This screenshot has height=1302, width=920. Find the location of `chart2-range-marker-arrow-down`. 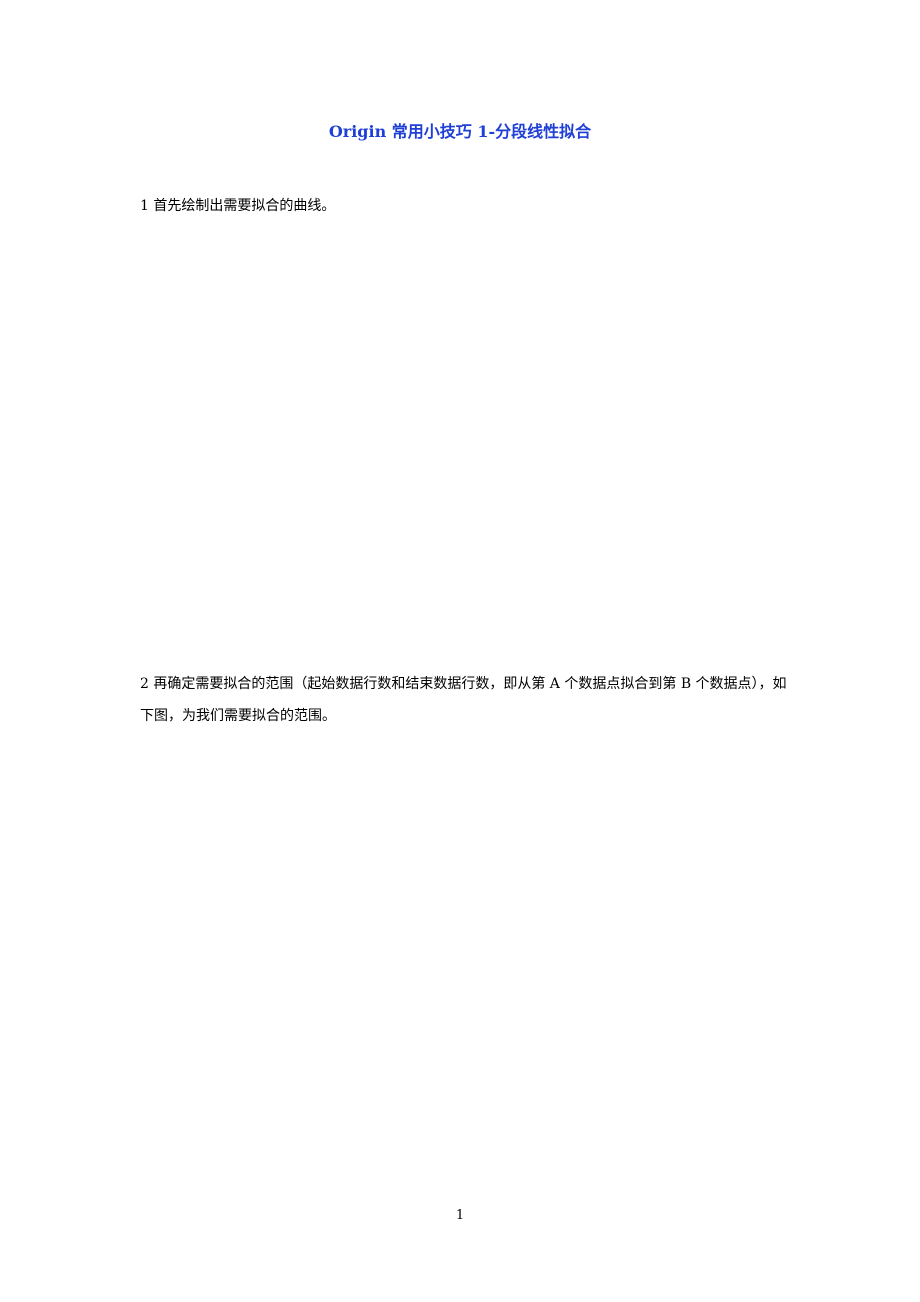

chart2-range-marker-arrow-down is located at coordinates (593, 893).